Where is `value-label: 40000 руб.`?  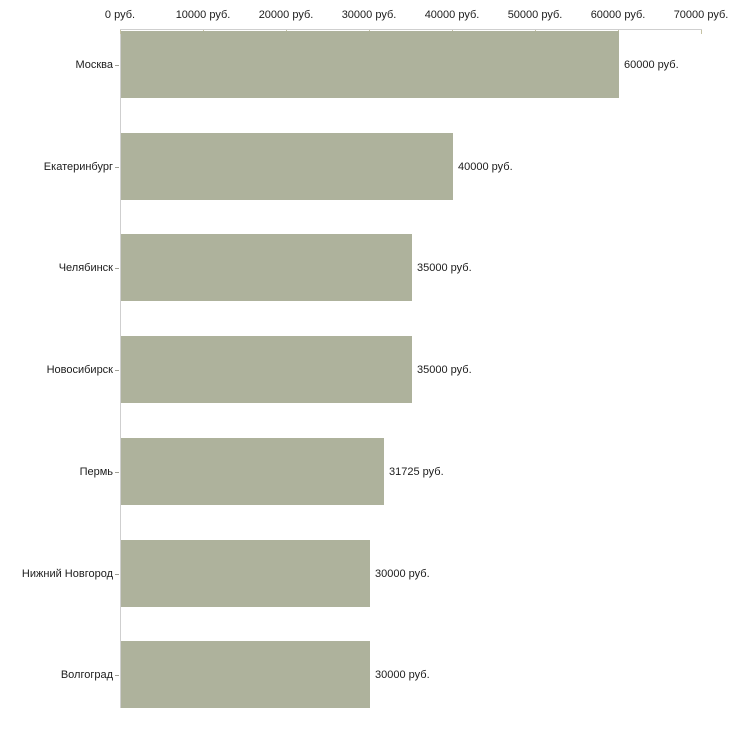 value-label: 40000 руб. is located at coordinates (485, 166).